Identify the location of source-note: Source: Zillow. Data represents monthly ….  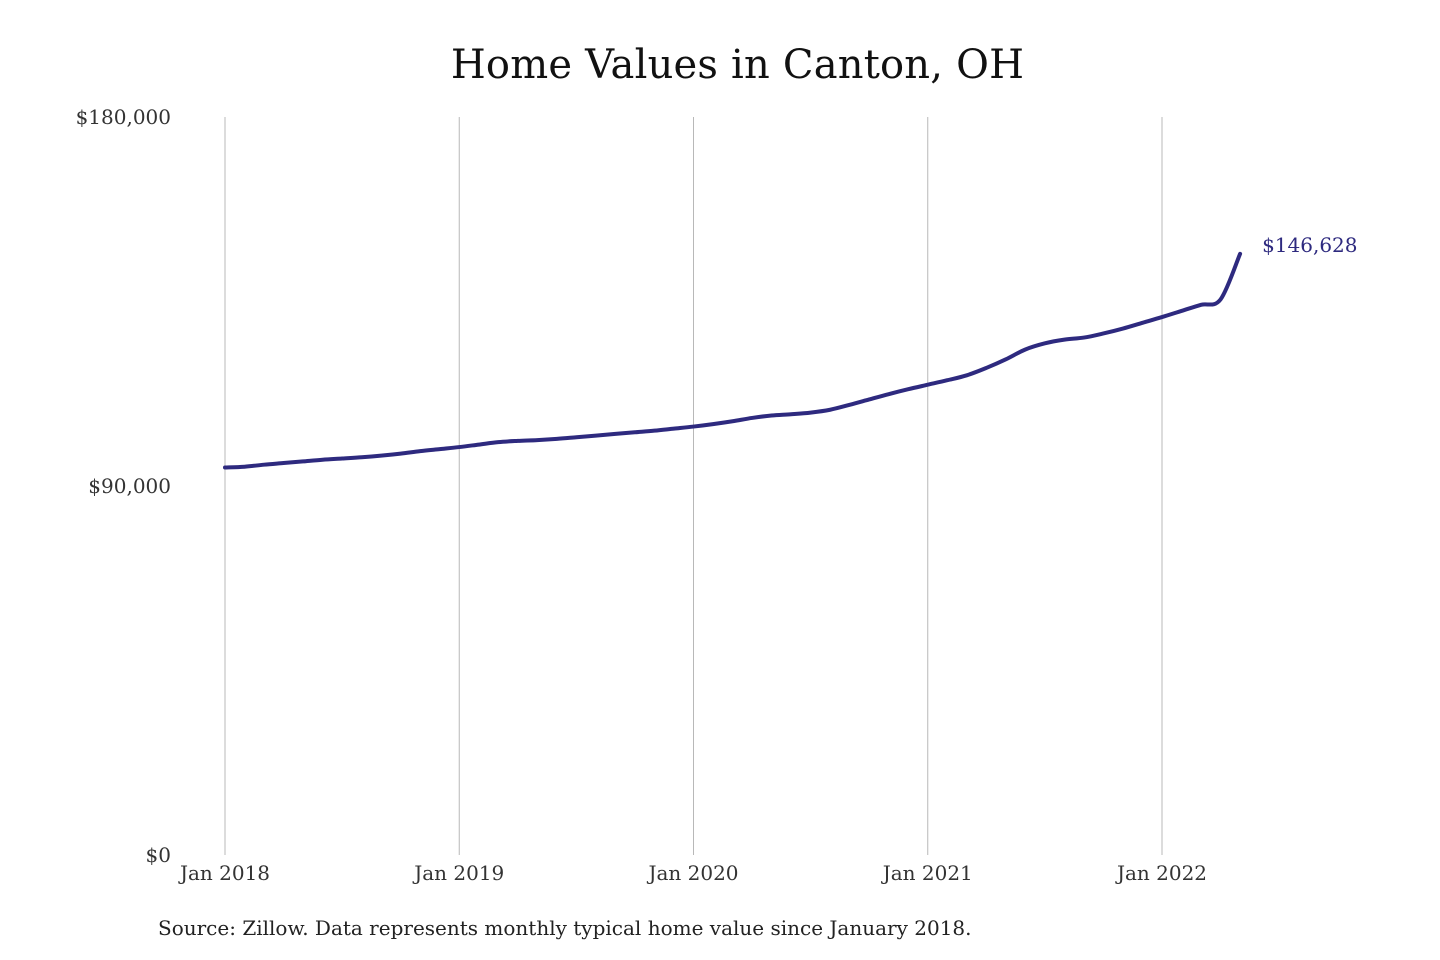
(565, 928).